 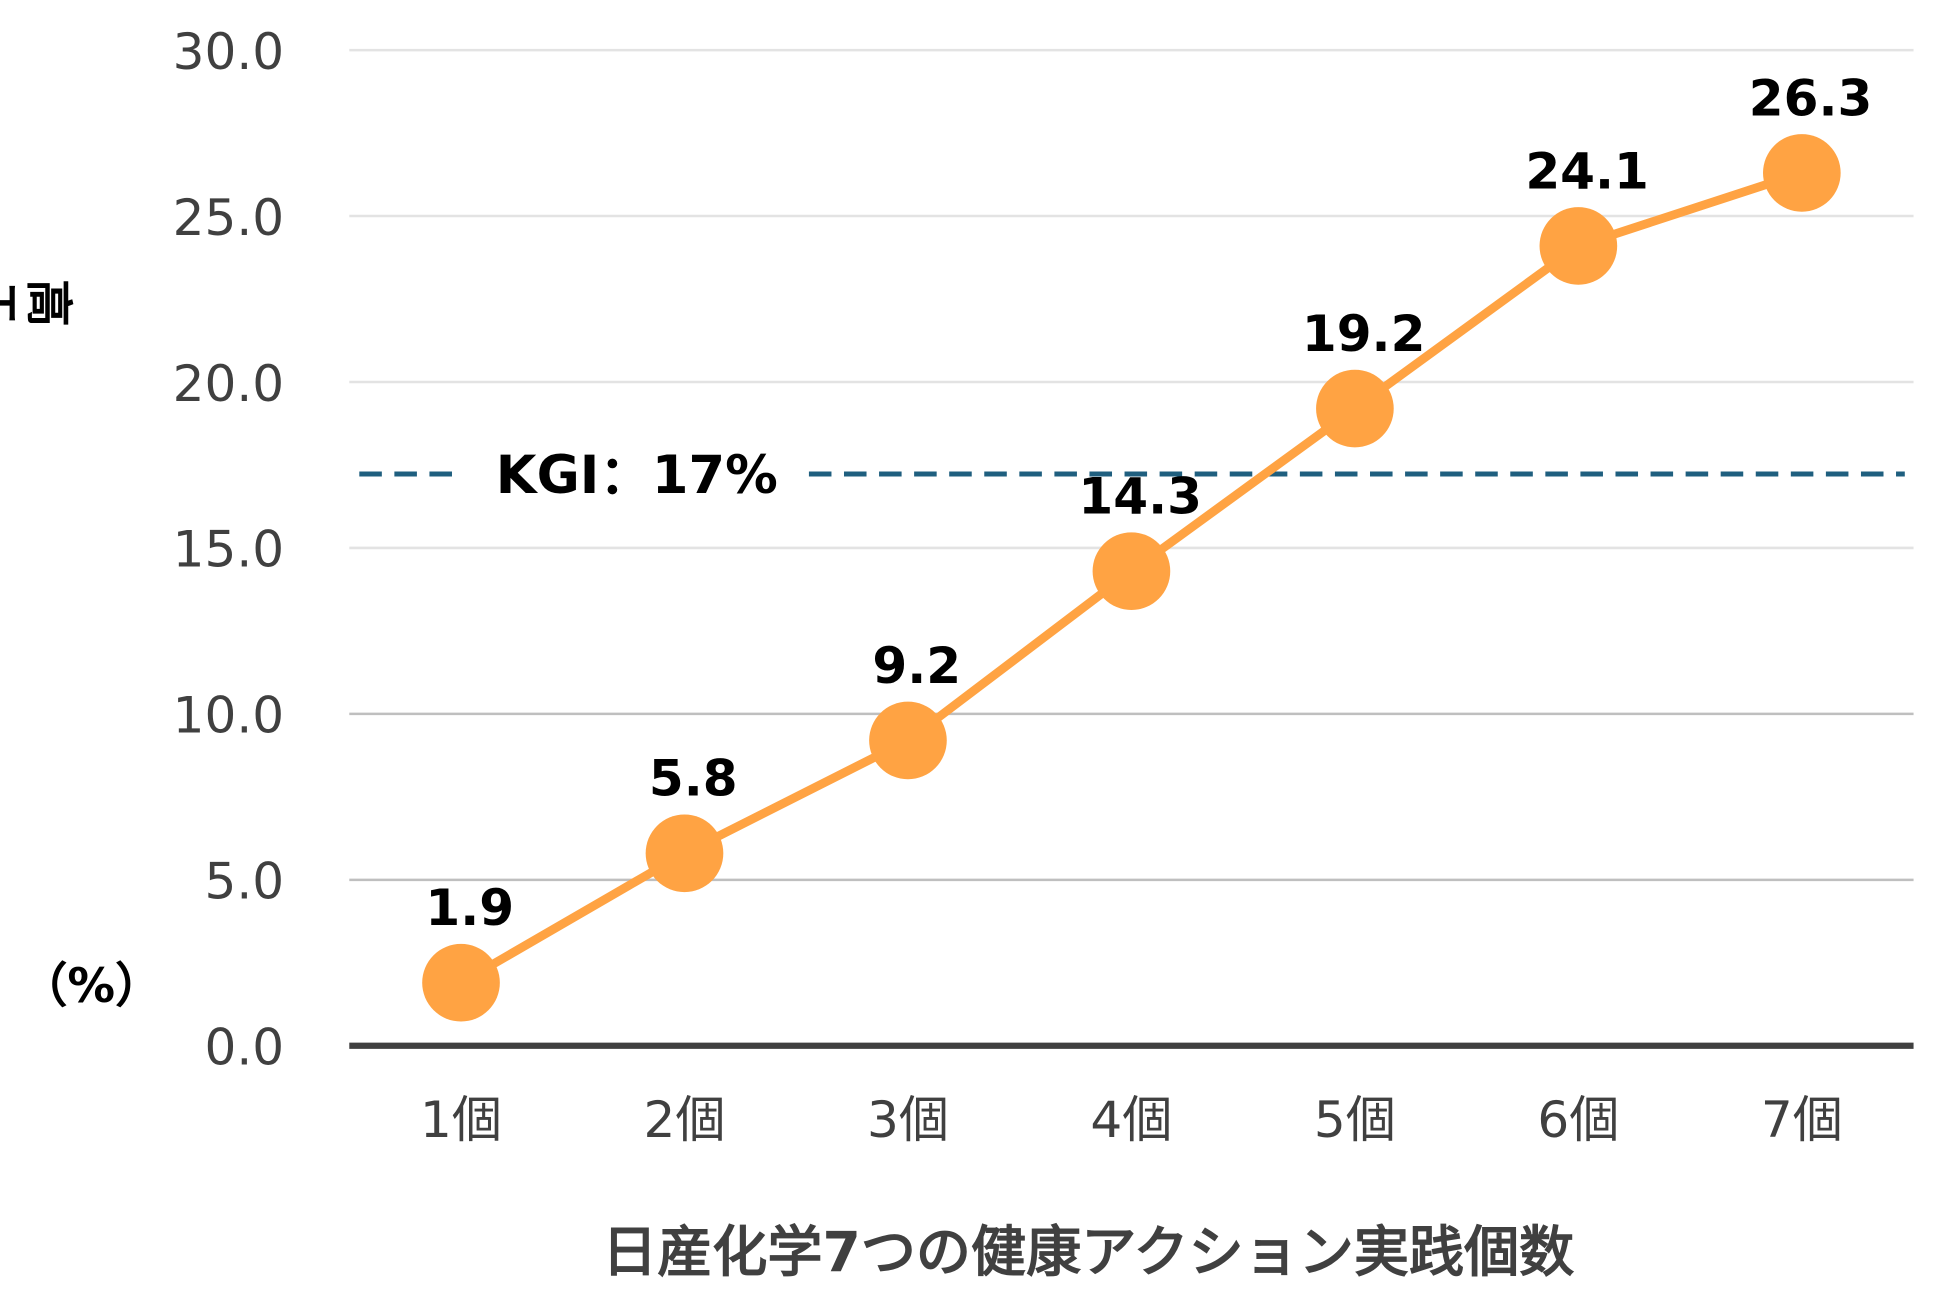 I want to click on y-tick-label: 5.0, so click(x=244, y=882).